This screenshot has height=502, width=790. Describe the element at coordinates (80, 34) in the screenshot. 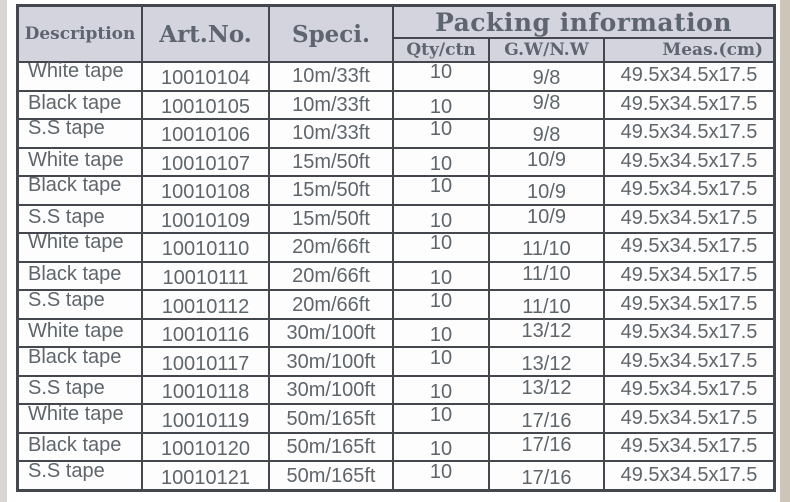

I see `column-header-description: Description` at that location.